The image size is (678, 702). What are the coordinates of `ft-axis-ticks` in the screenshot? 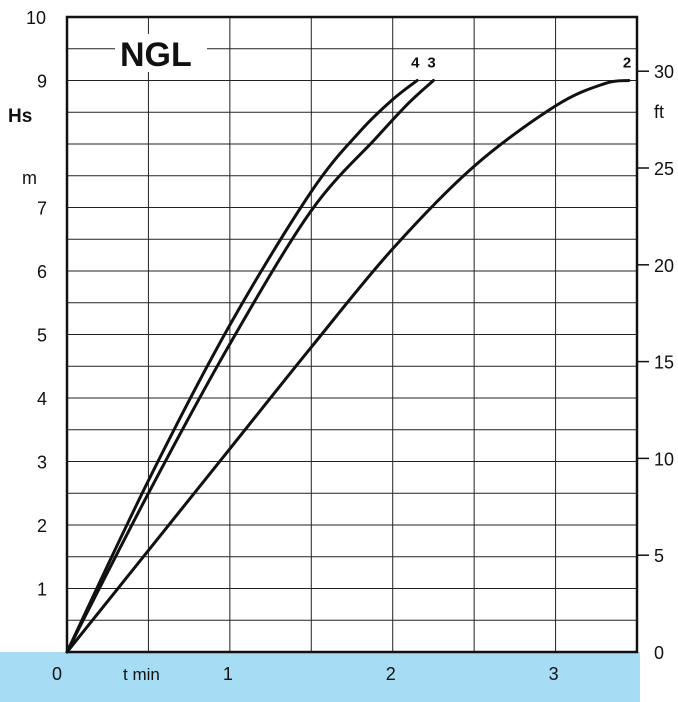 It's located at (643, 313).